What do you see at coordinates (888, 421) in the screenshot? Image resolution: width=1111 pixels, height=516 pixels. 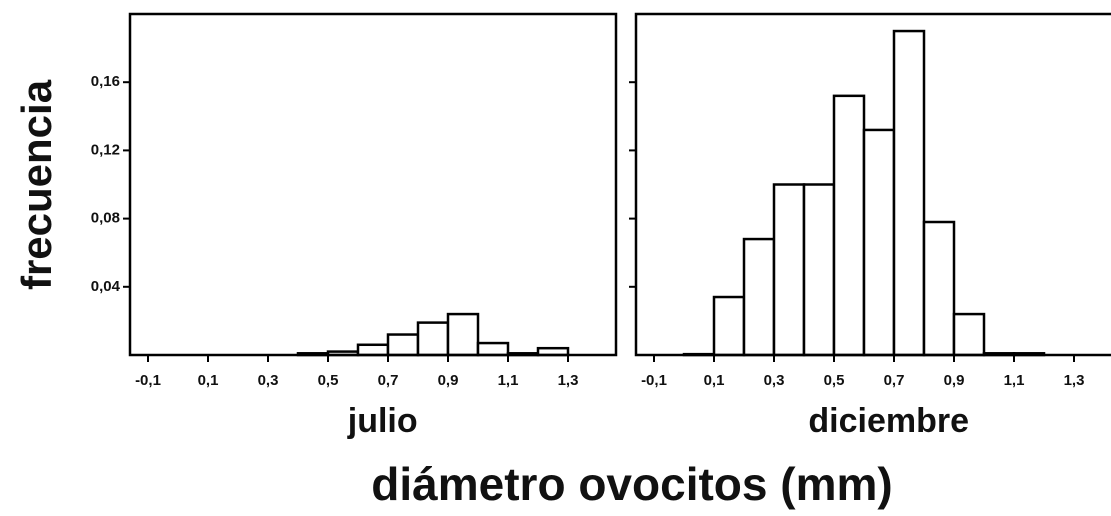 I see `panel-label: diciembre` at bounding box center [888, 421].